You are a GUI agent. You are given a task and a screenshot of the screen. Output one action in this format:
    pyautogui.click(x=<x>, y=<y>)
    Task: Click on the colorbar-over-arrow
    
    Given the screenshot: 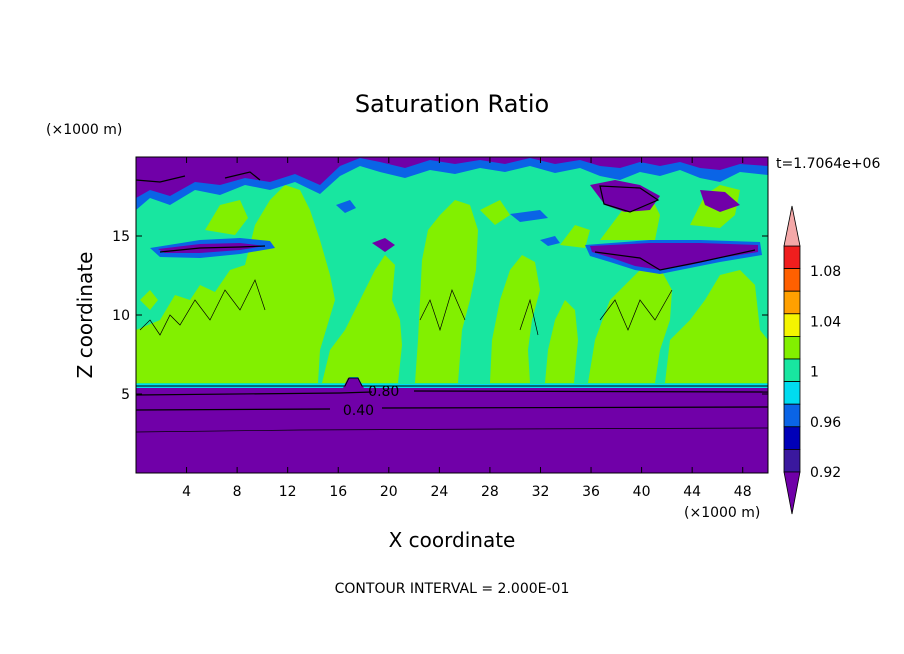 What is the action you would take?
    pyautogui.click(x=792, y=226)
    